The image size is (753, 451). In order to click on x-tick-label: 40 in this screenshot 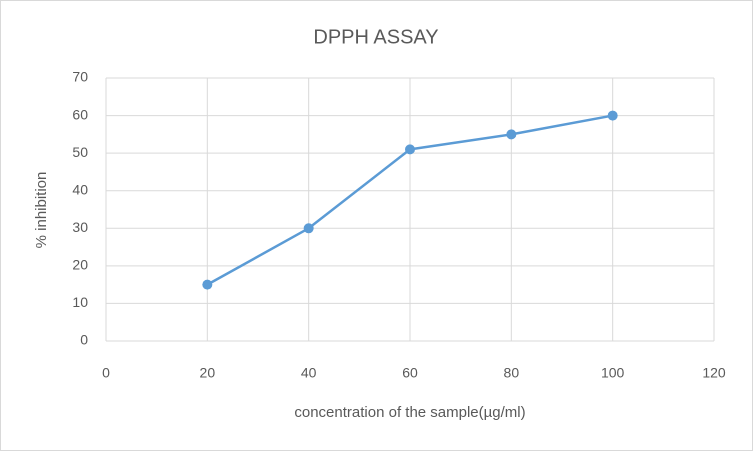, I will do `click(309, 373)`.